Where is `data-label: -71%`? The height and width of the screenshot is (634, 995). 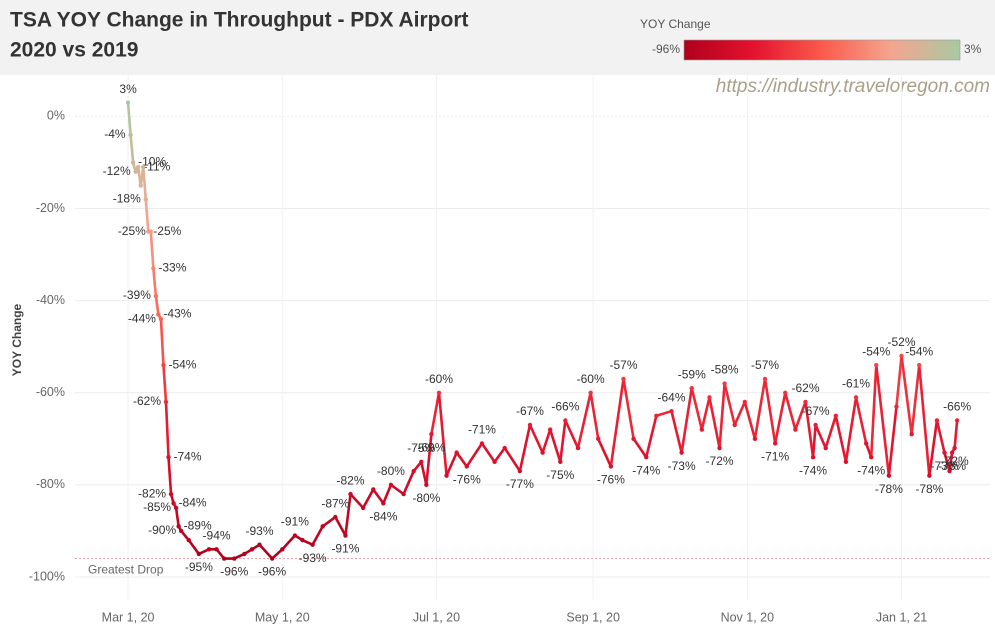 data-label: -71% is located at coordinates (775, 457).